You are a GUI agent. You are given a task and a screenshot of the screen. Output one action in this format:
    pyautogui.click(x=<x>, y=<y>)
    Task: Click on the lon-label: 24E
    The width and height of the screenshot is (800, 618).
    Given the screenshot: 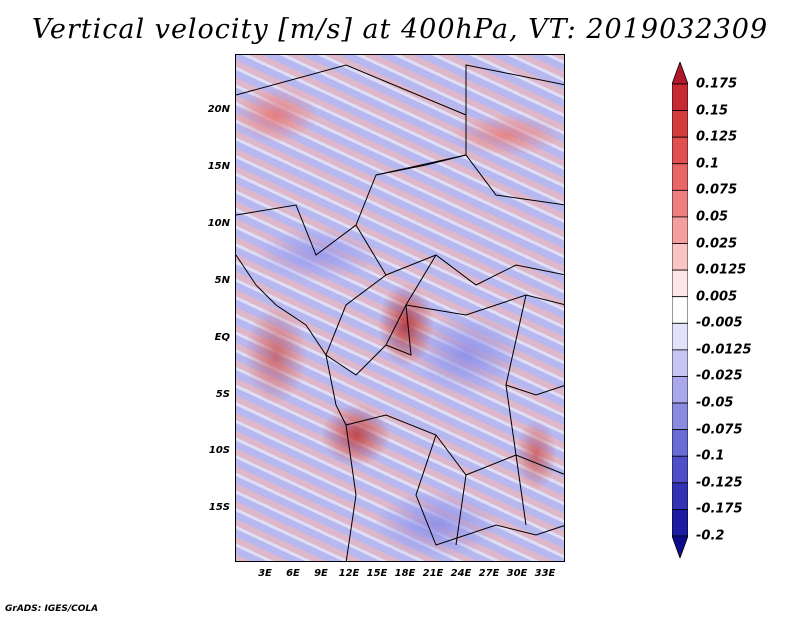 What is the action you would take?
    pyautogui.click(x=461, y=573)
    